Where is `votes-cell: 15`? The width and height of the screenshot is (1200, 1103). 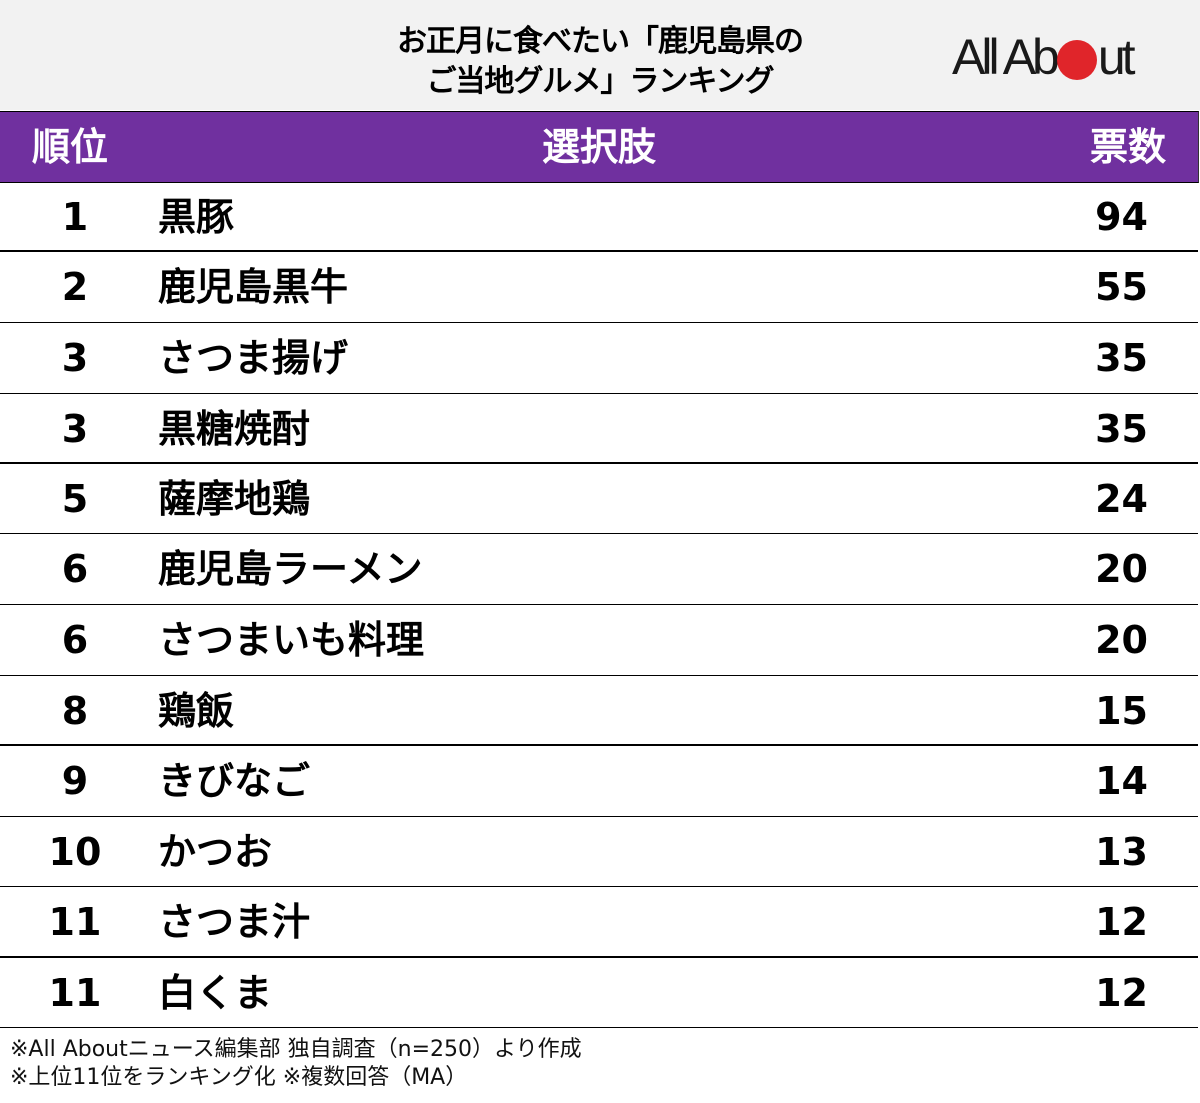 votes-cell: 15 is located at coordinates (1121, 710).